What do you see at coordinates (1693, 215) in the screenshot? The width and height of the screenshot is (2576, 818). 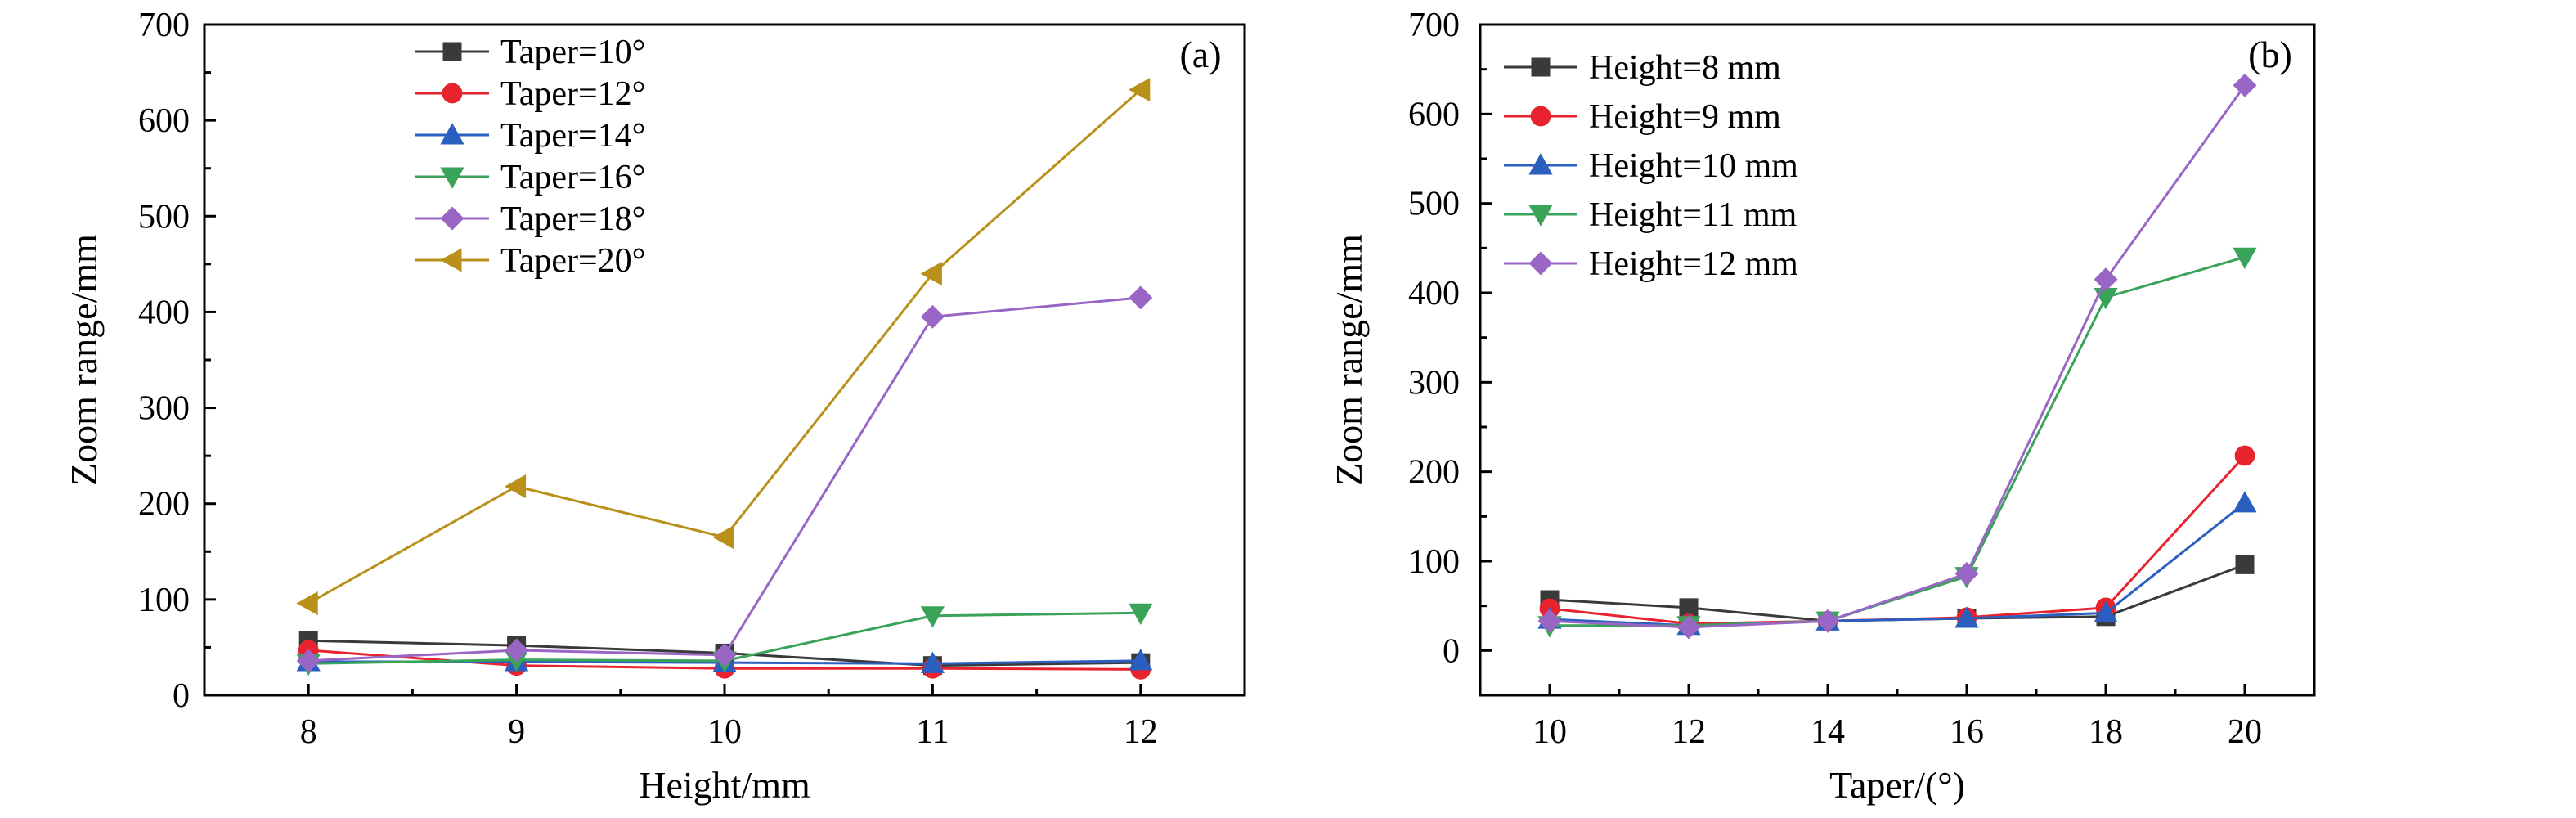 I see `legend-label: Height=11 mm` at bounding box center [1693, 215].